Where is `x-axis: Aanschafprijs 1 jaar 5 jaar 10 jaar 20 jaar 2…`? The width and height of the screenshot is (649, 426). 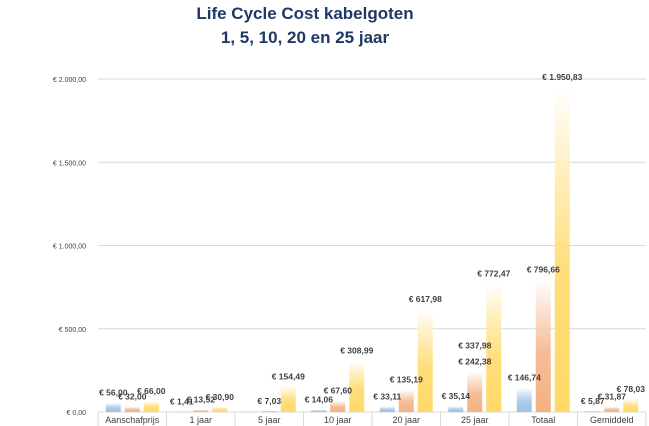 x-axis: Aanschafprijs 1 jaar 5 jaar 10 jaar 20 jaar 2… is located at coordinates (372, 419).